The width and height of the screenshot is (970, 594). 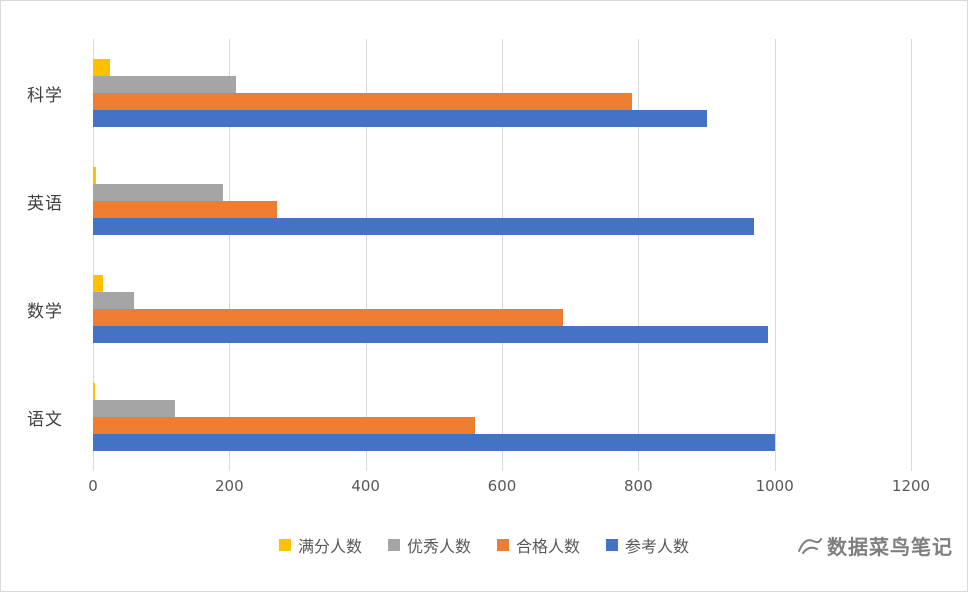 What do you see at coordinates (98, 283) in the screenshot?
I see `bar-series0-cat2` at bounding box center [98, 283].